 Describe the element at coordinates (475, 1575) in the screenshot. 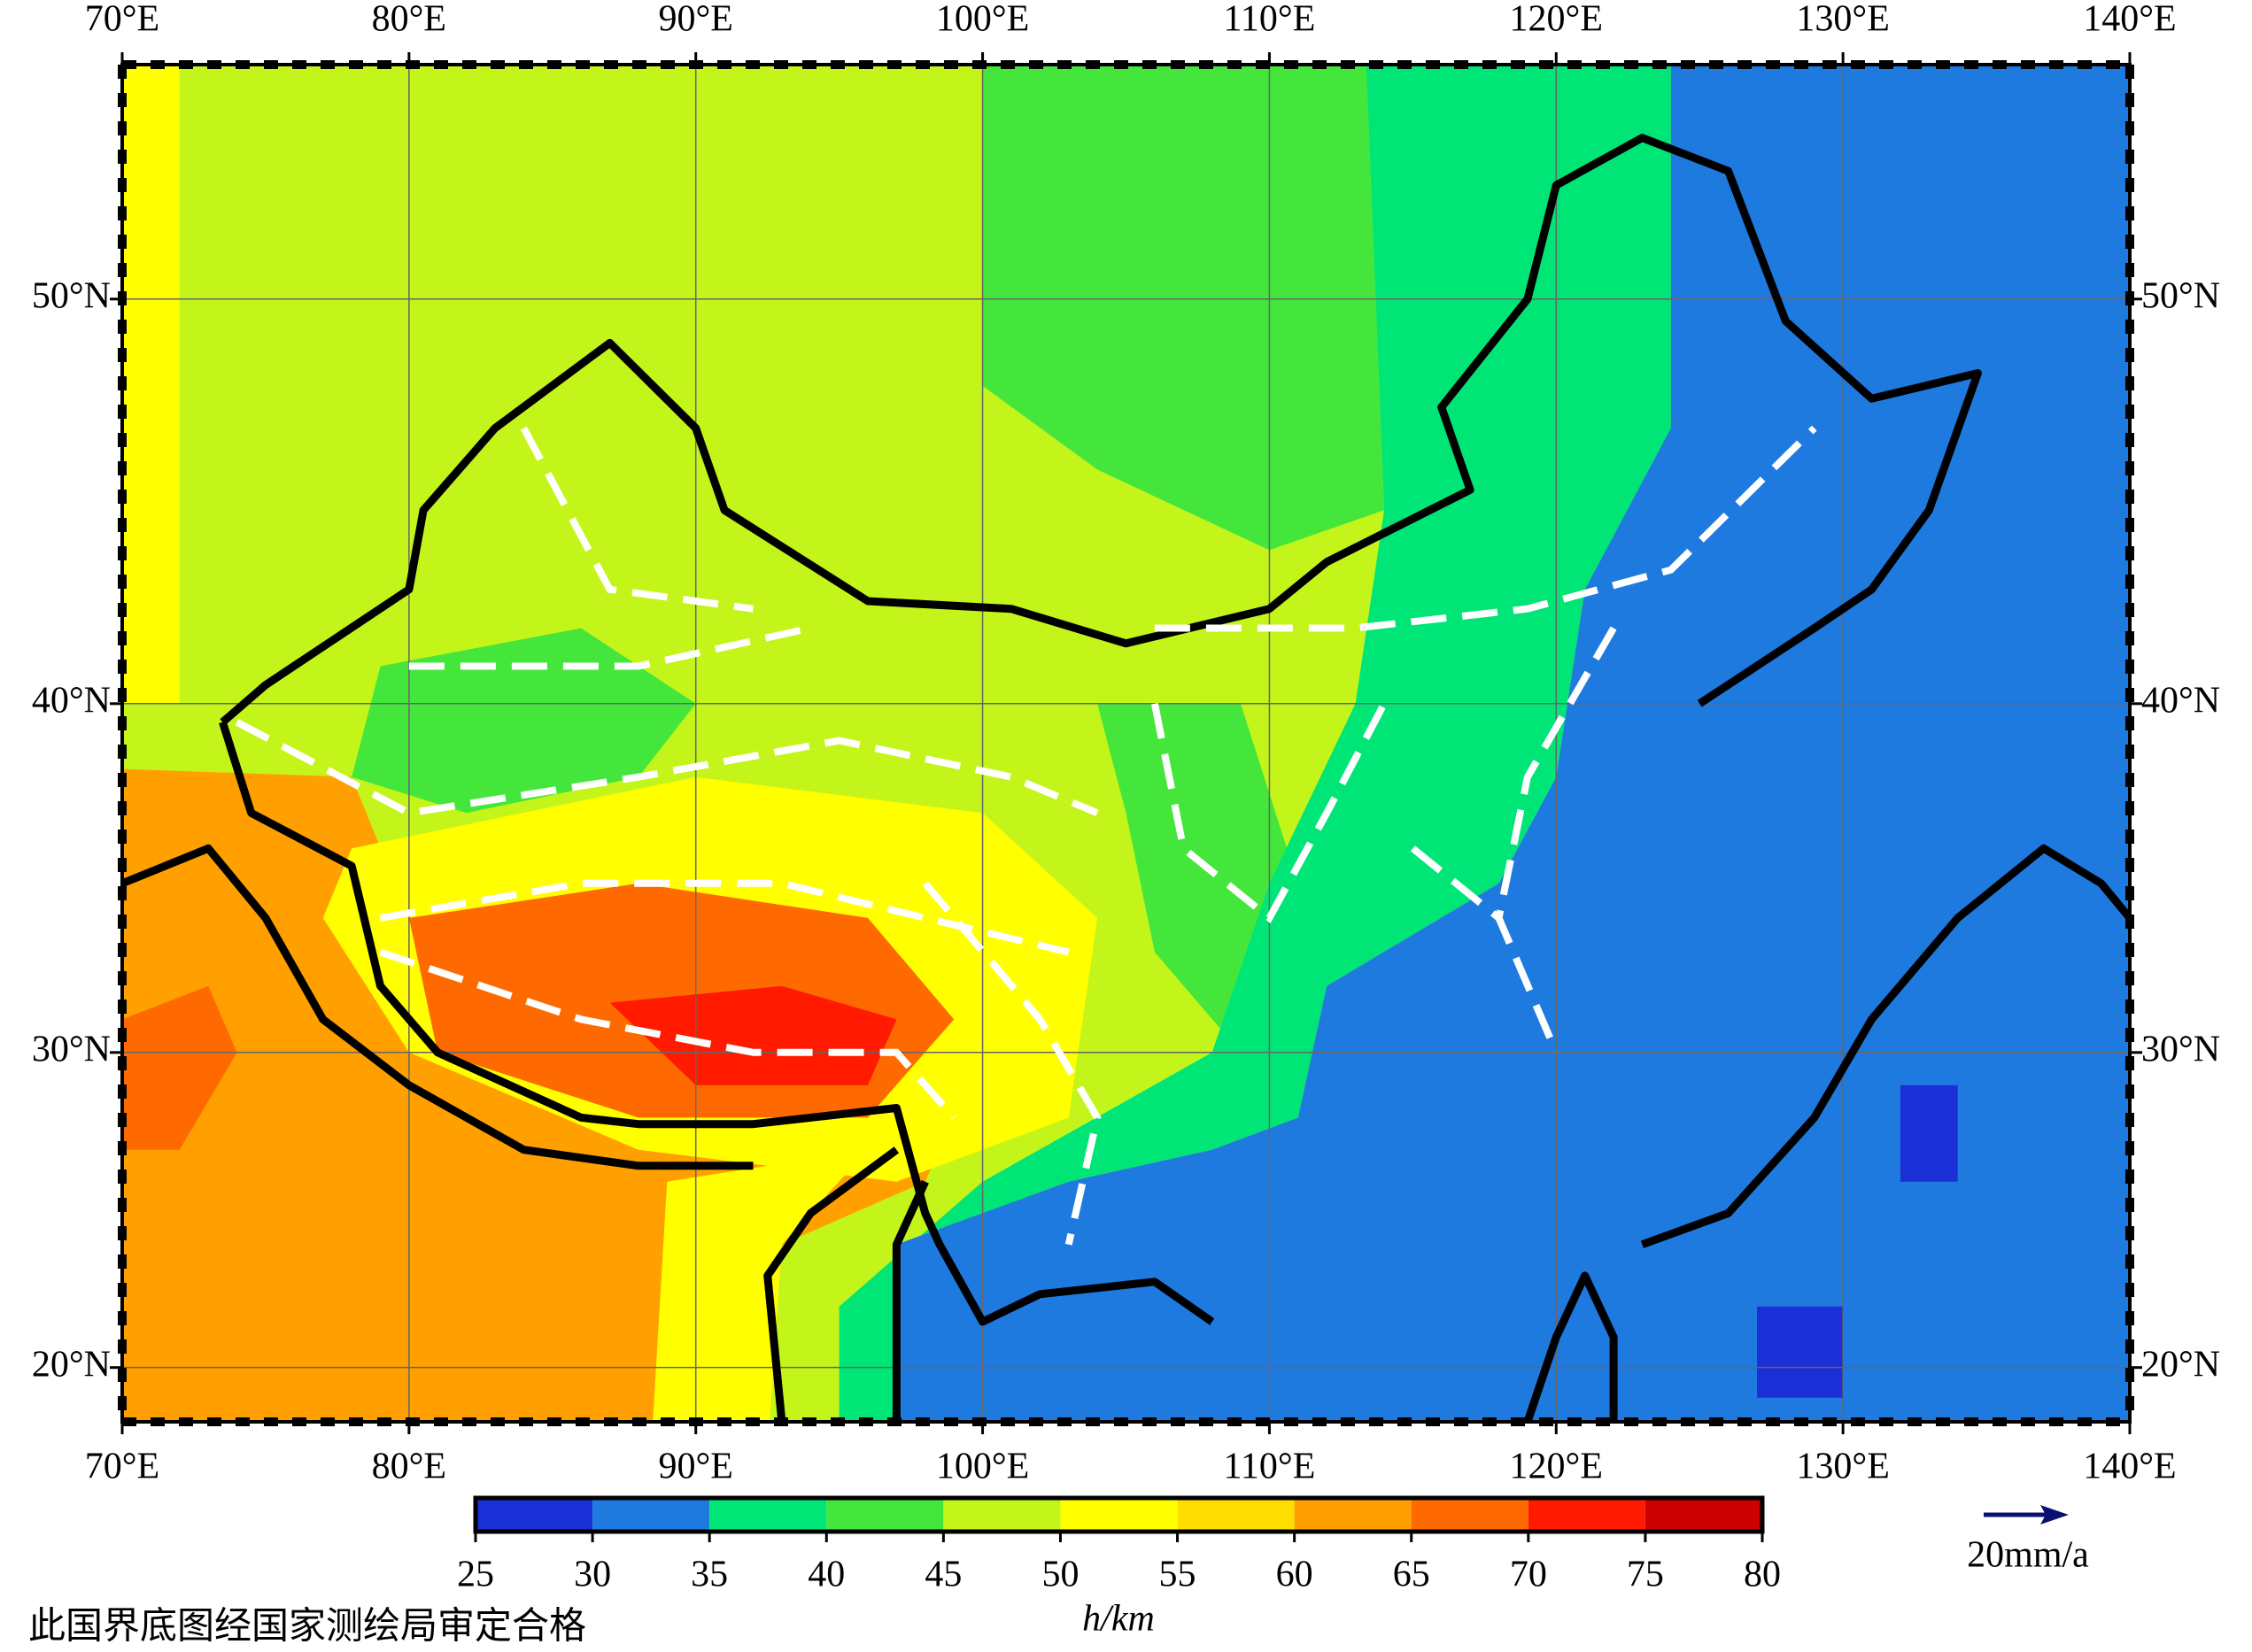

I see `colorbar-tick-label: 25` at that location.